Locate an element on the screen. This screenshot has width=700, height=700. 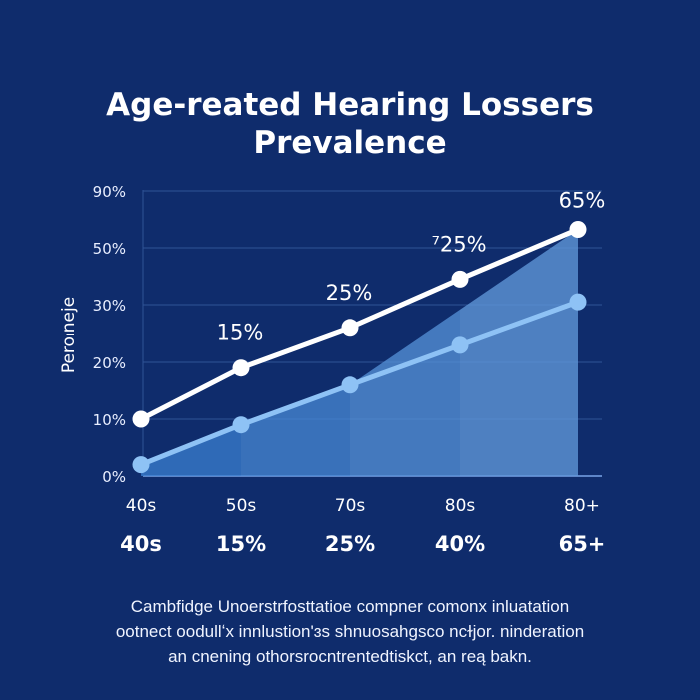
chart-title: Age-reated Hearing Lossers Prevalence is located at coordinates (350, 124).